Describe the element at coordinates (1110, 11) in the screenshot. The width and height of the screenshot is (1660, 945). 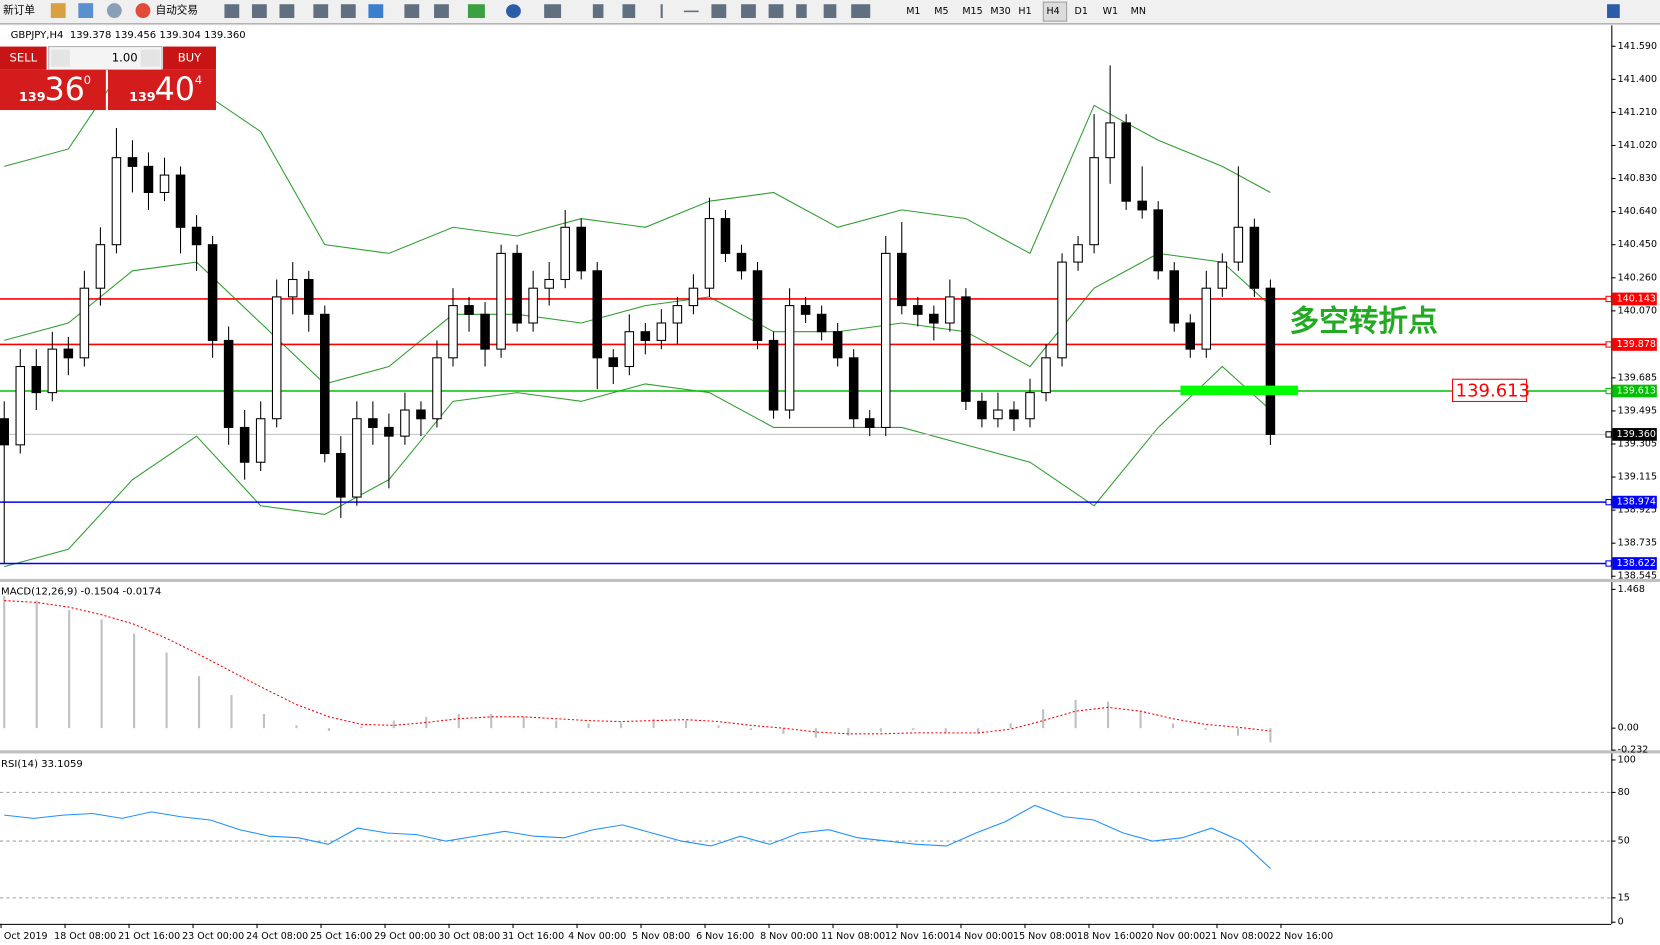
I see `timeframe-button: W1` at that location.